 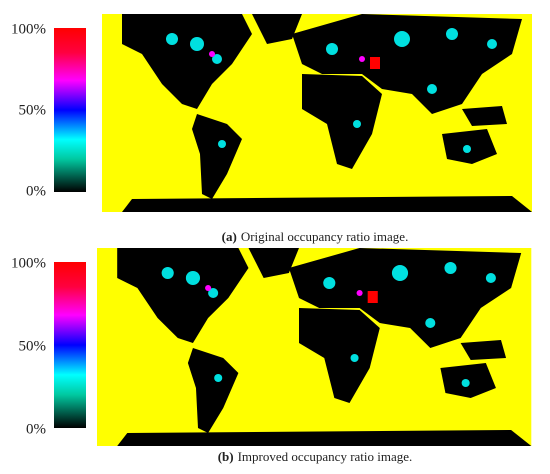 What do you see at coordinates (229, 236) in the screenshot?
I see `caption-label: (a)` at bounding box center [229, 236].